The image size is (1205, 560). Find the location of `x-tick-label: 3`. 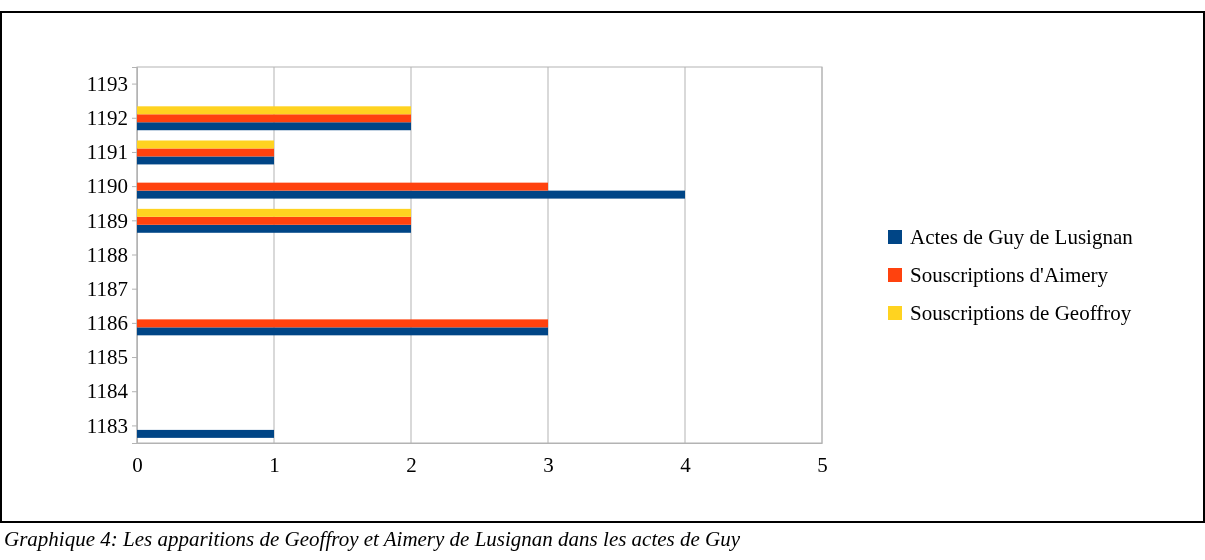

x-tick-label: 3 is located at coordinates (548, 464).